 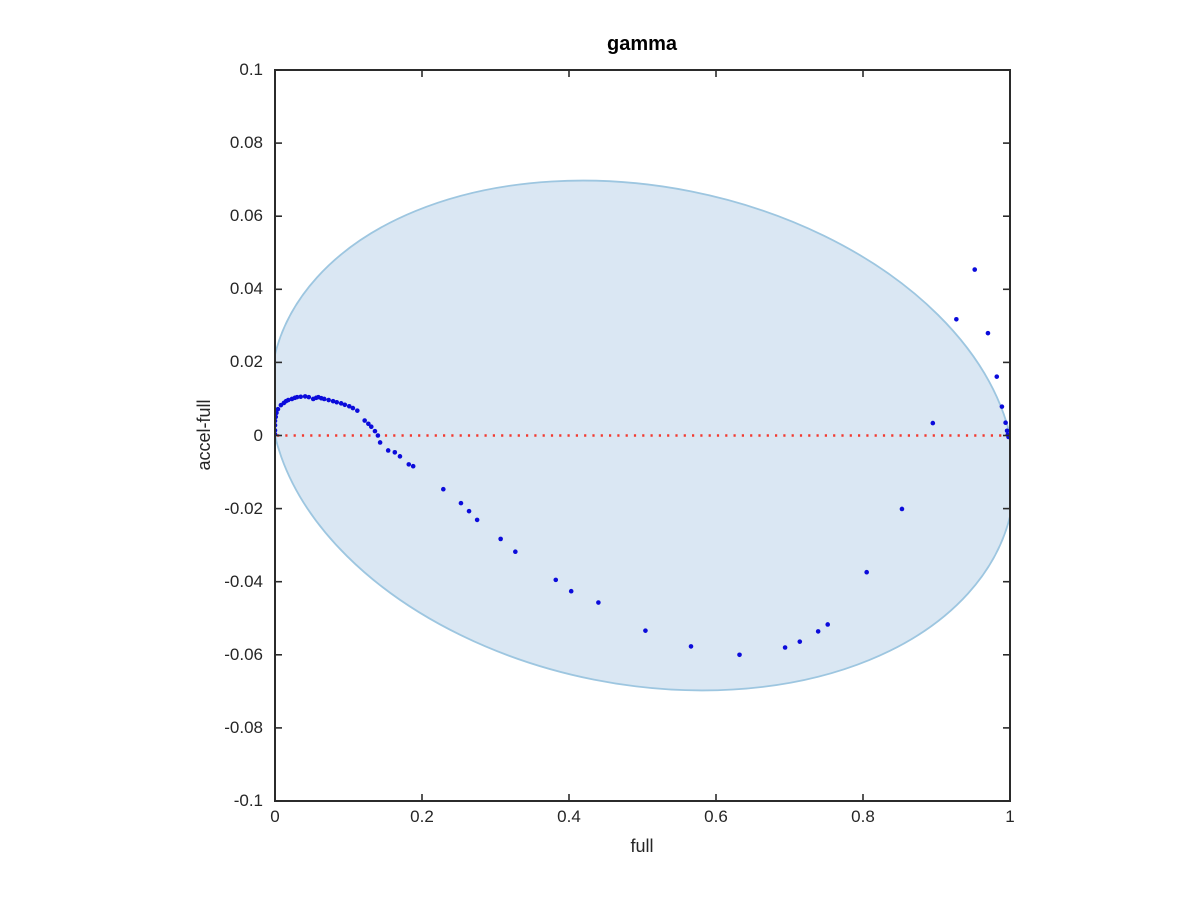 I want to click on x-axis-label: full, so click(x=642, y=846).